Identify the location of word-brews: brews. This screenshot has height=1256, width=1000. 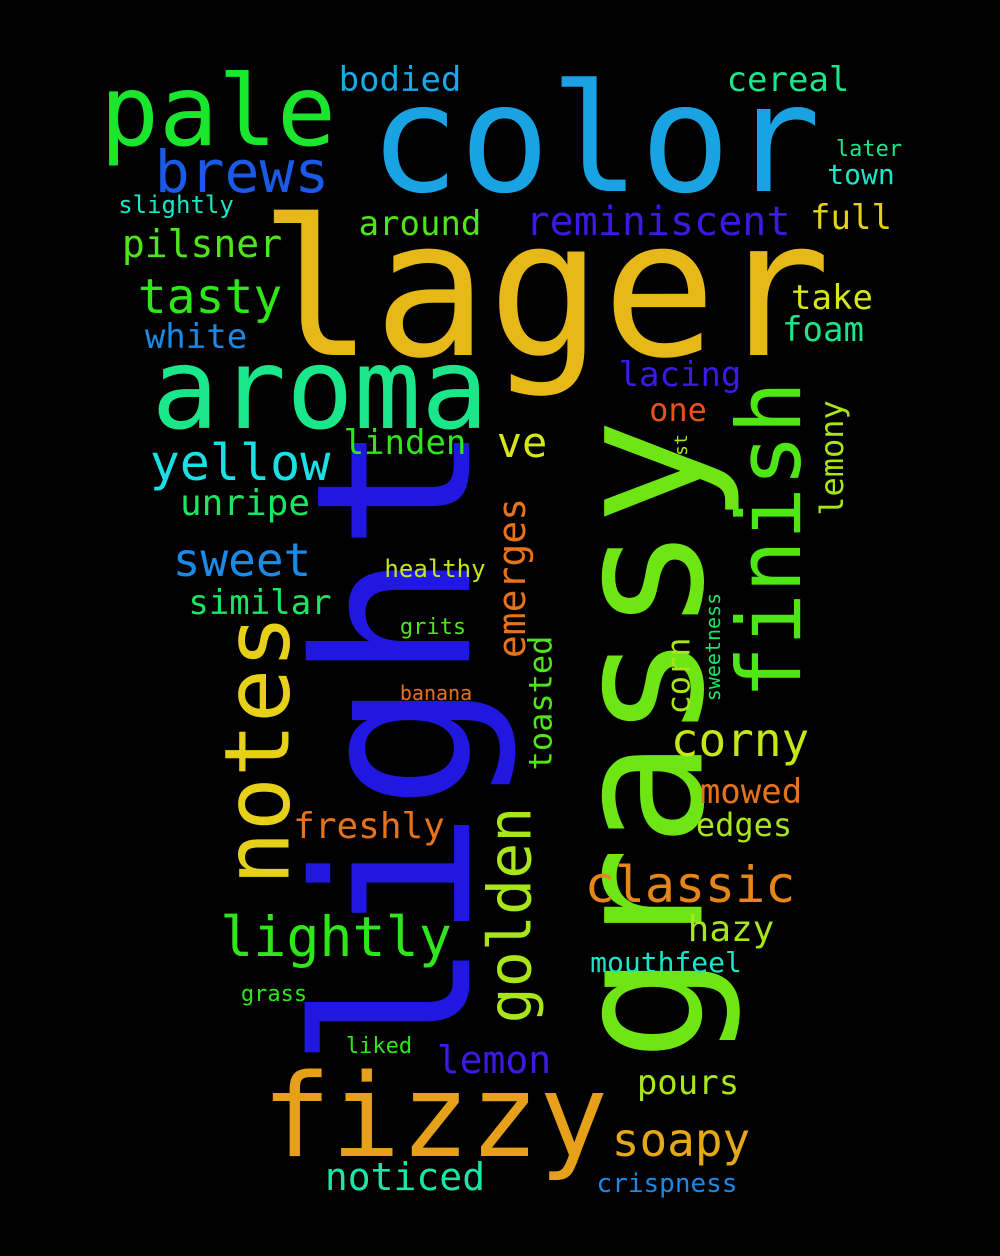
(242, 172).